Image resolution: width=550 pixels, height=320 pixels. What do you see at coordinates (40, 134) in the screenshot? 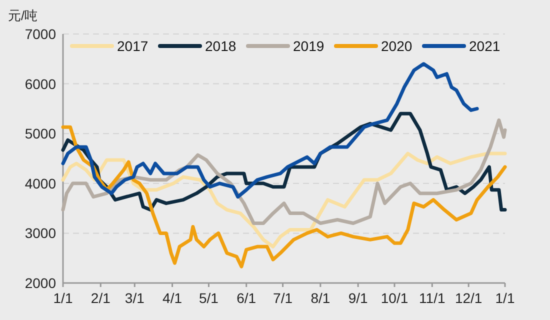
I see `y-tick-label: 5000` at bounding box center [40, 134].